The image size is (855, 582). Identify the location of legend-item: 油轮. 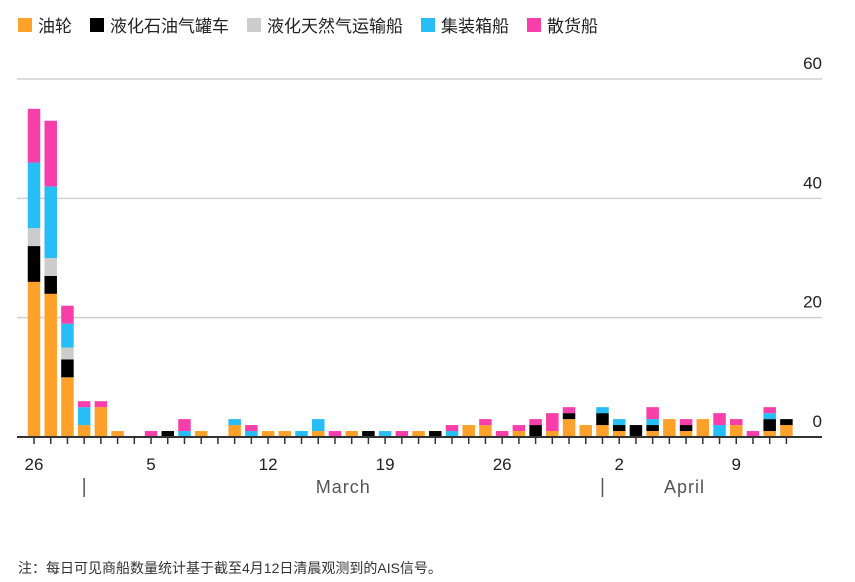
(45, 24).